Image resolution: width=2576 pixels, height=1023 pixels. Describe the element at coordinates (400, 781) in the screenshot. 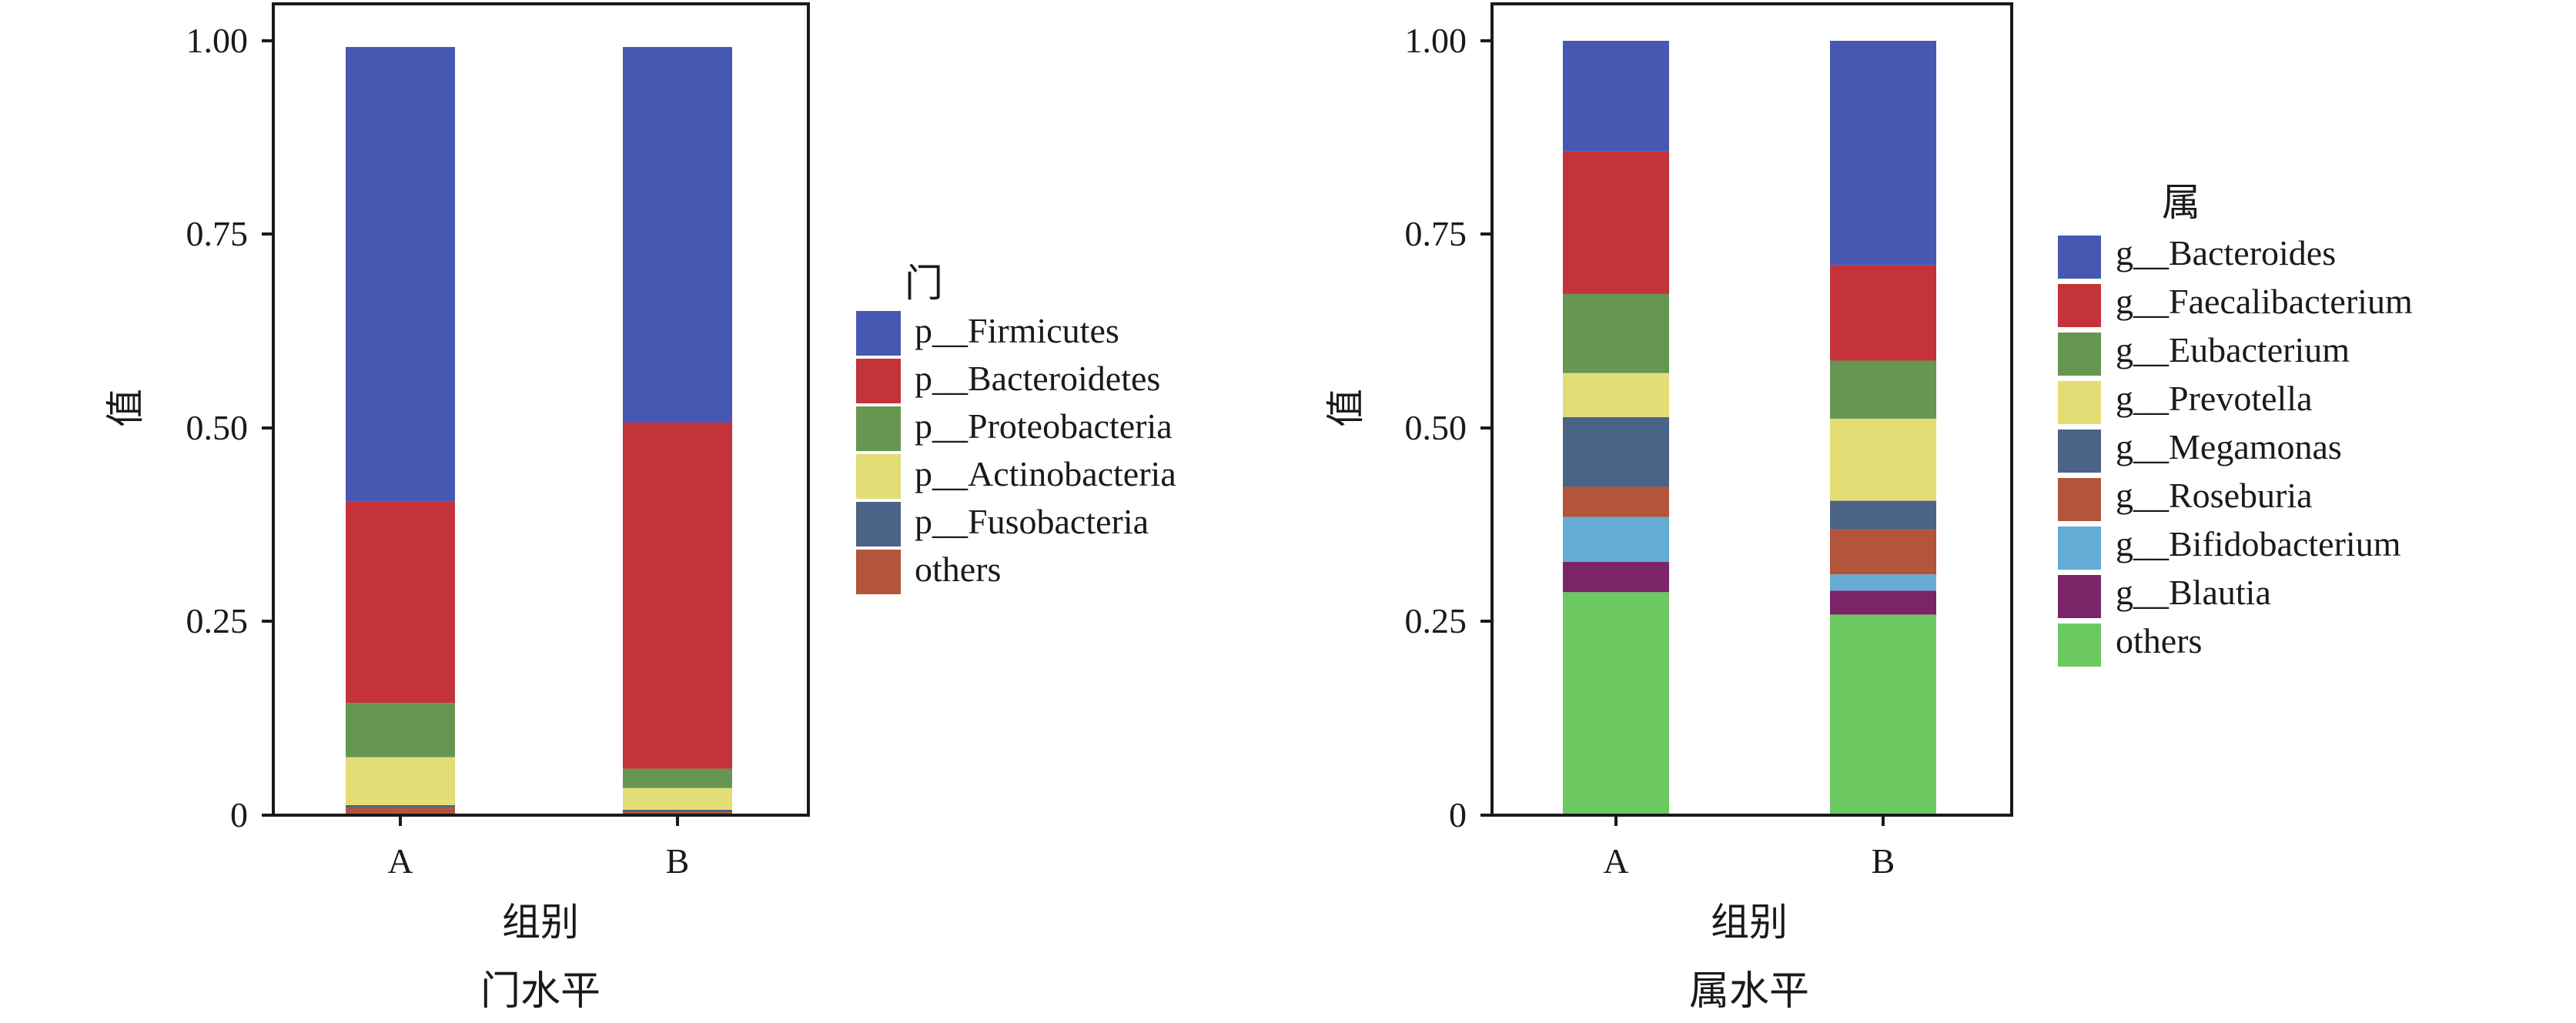

I see `phylum-bar-a-p-actinobacteria` at that location.